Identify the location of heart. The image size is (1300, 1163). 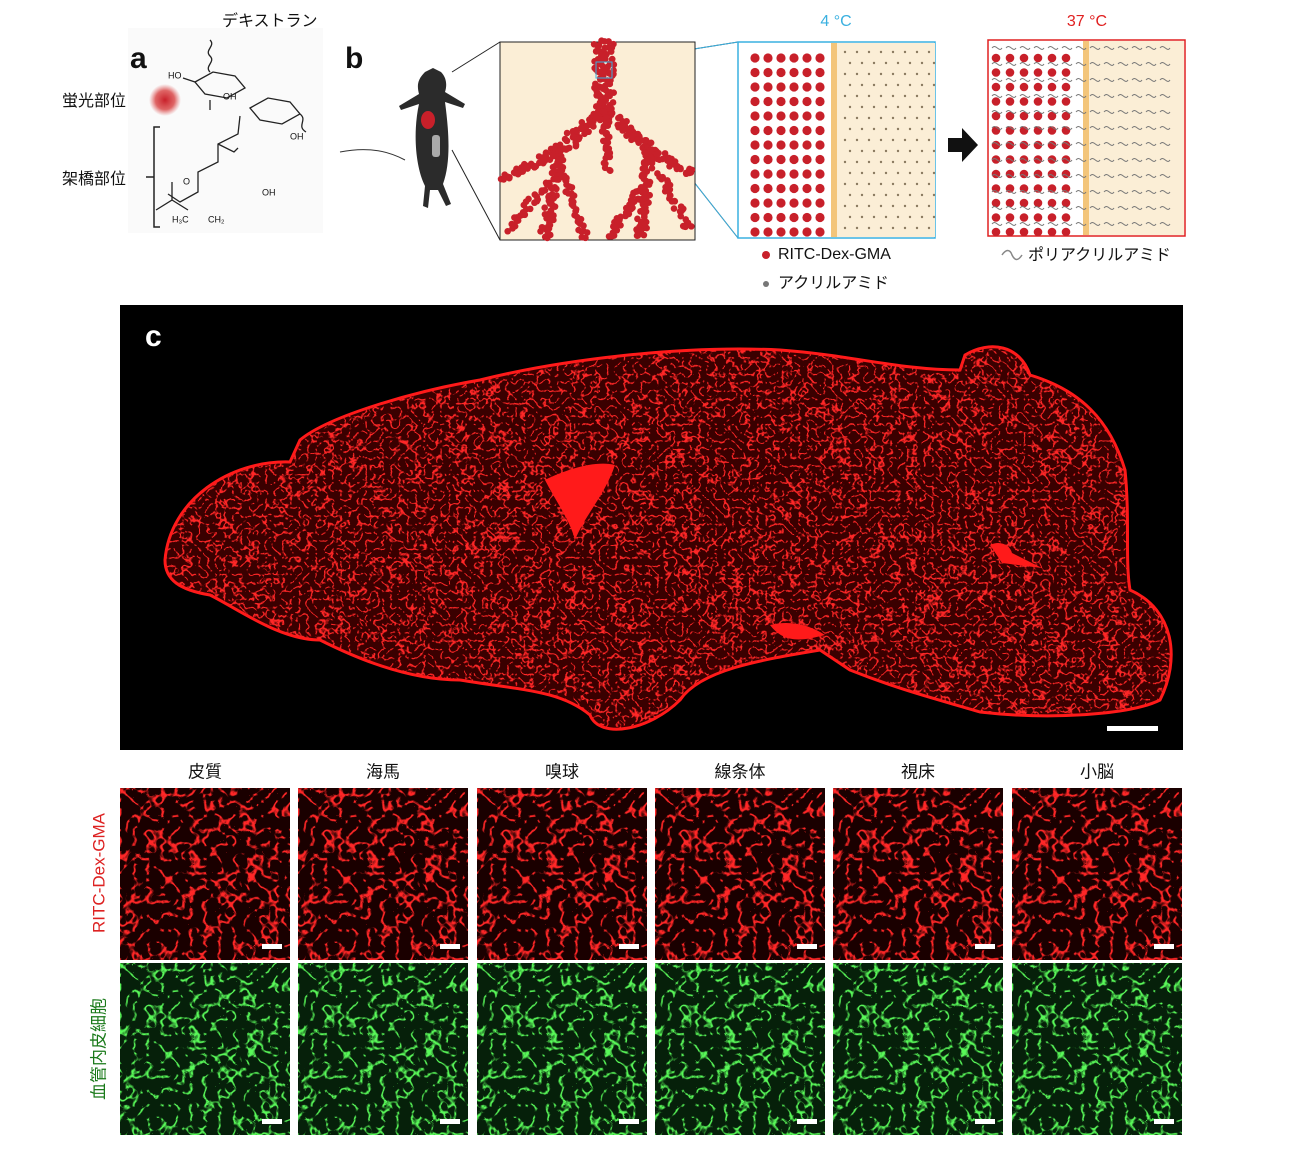
(428, 120).